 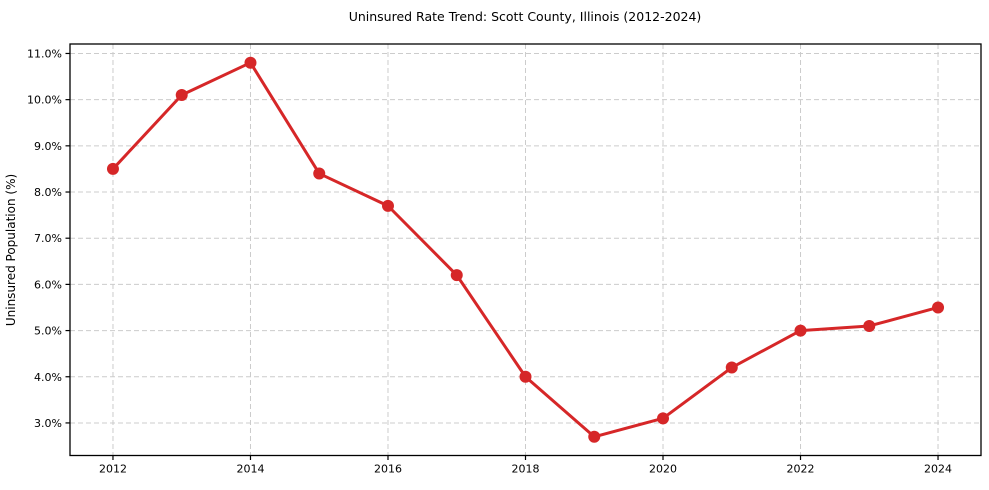 I want to click on x-tick-label: 2014, so click(x=250, y=469).